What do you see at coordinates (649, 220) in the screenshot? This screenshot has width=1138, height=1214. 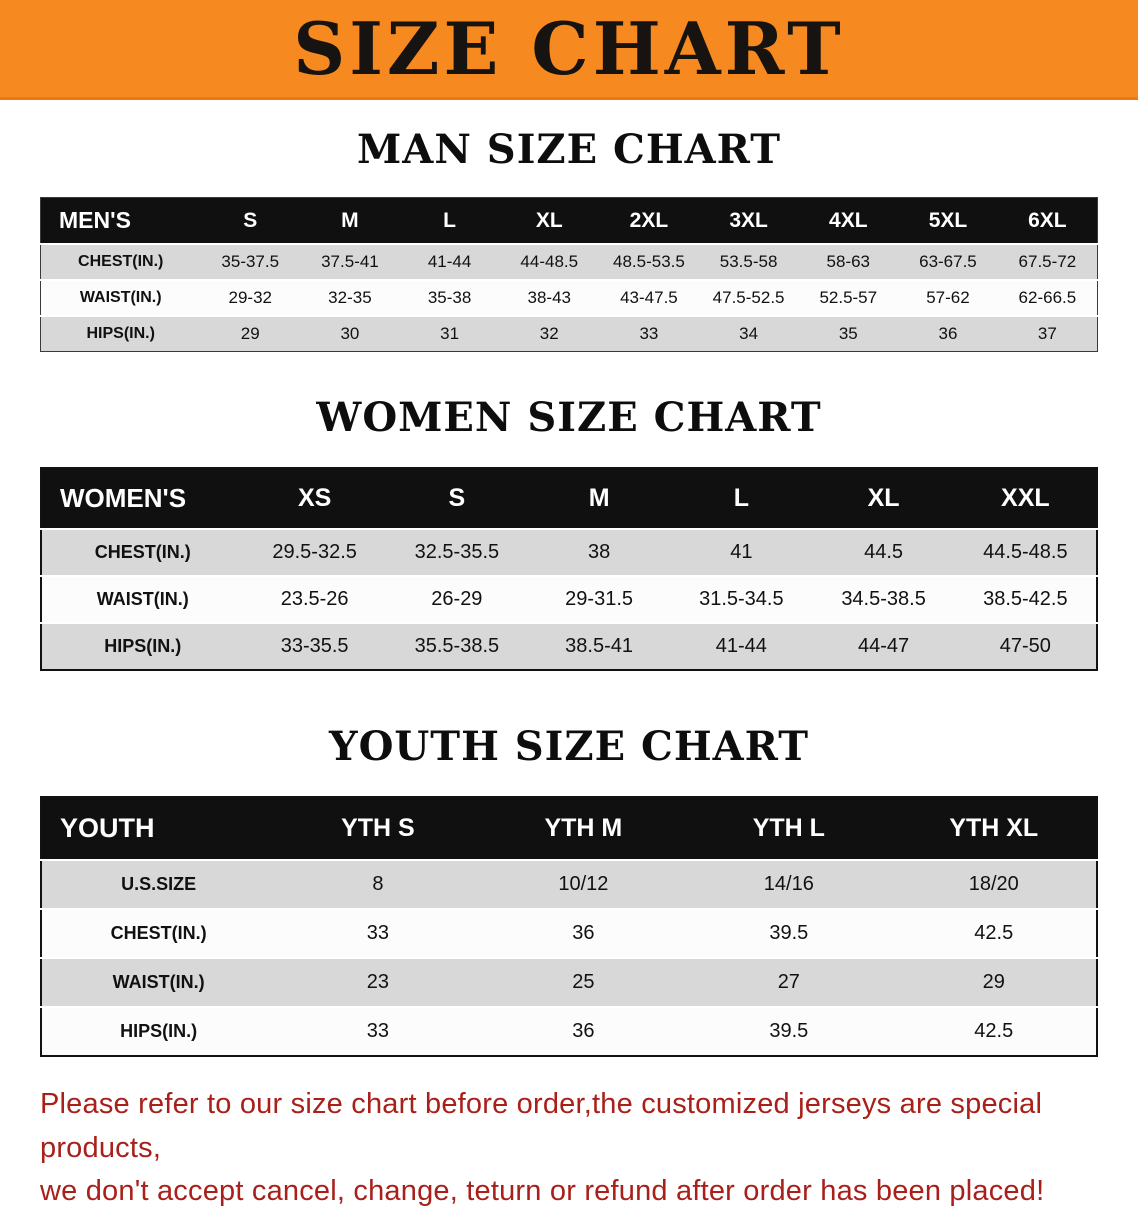 I see `size-header-cell: 2XL` at bounding box center [649, 220].